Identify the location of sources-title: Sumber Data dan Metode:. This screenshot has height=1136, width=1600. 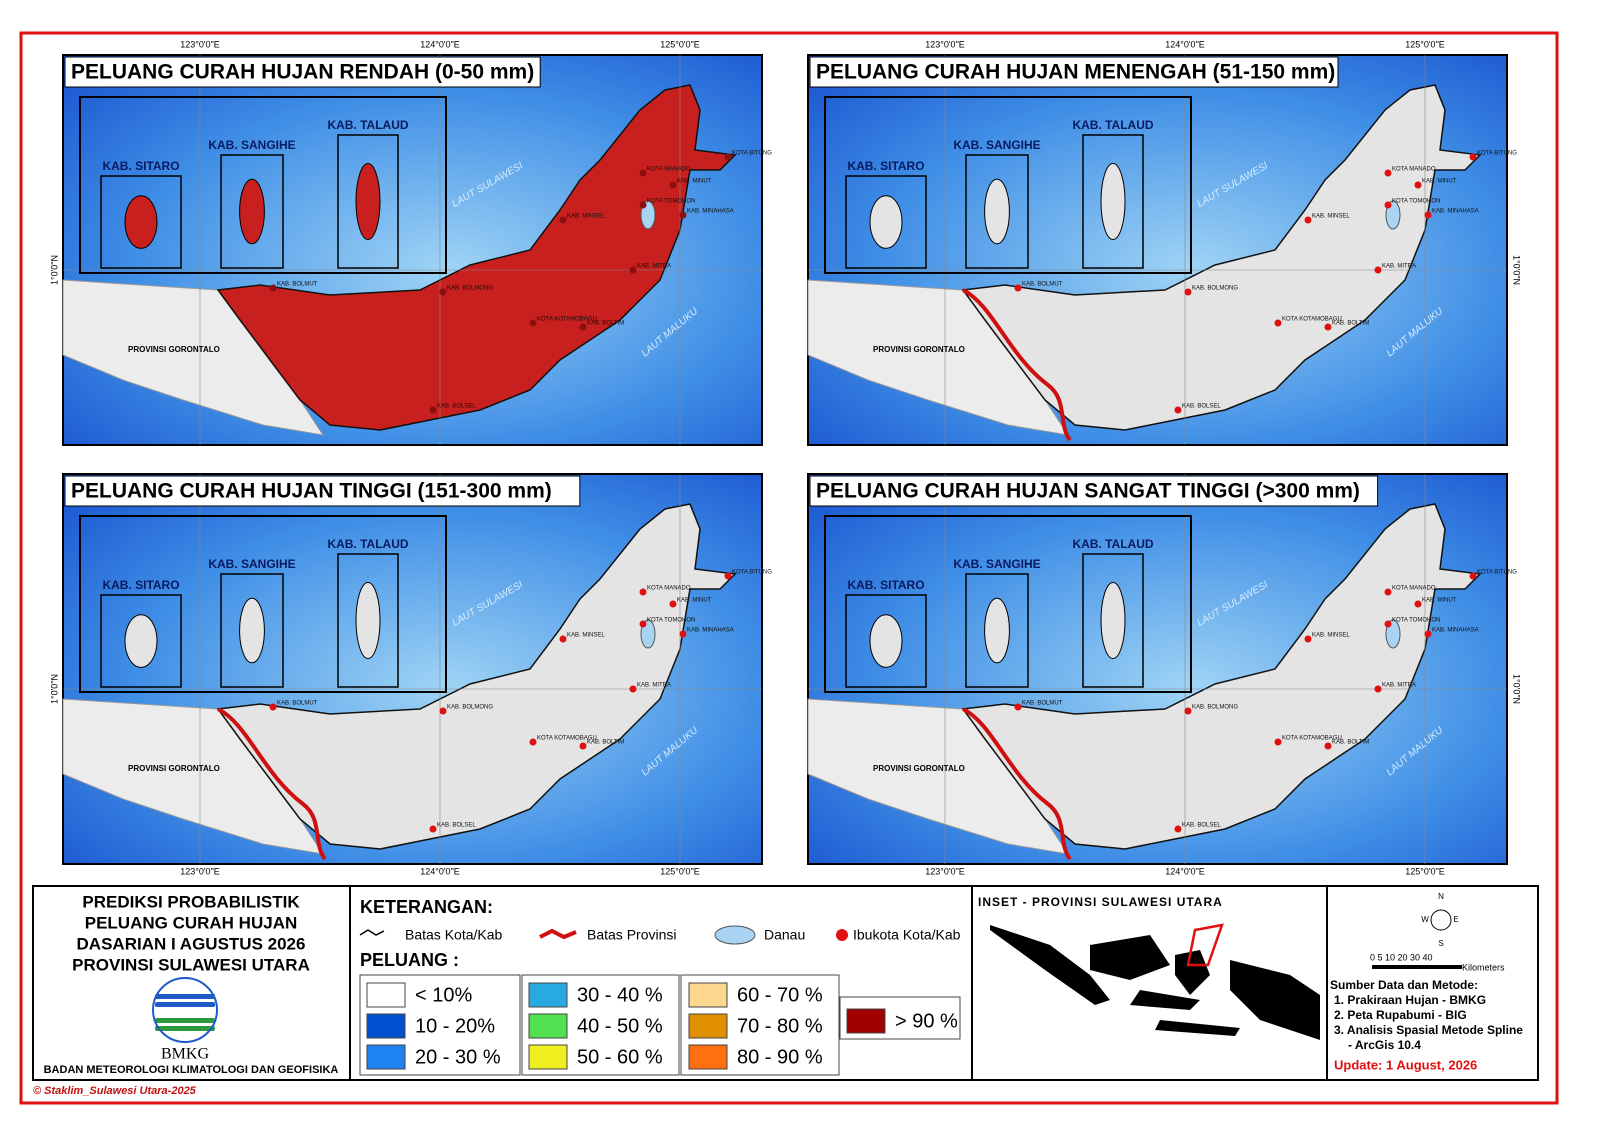
(1404, 985).